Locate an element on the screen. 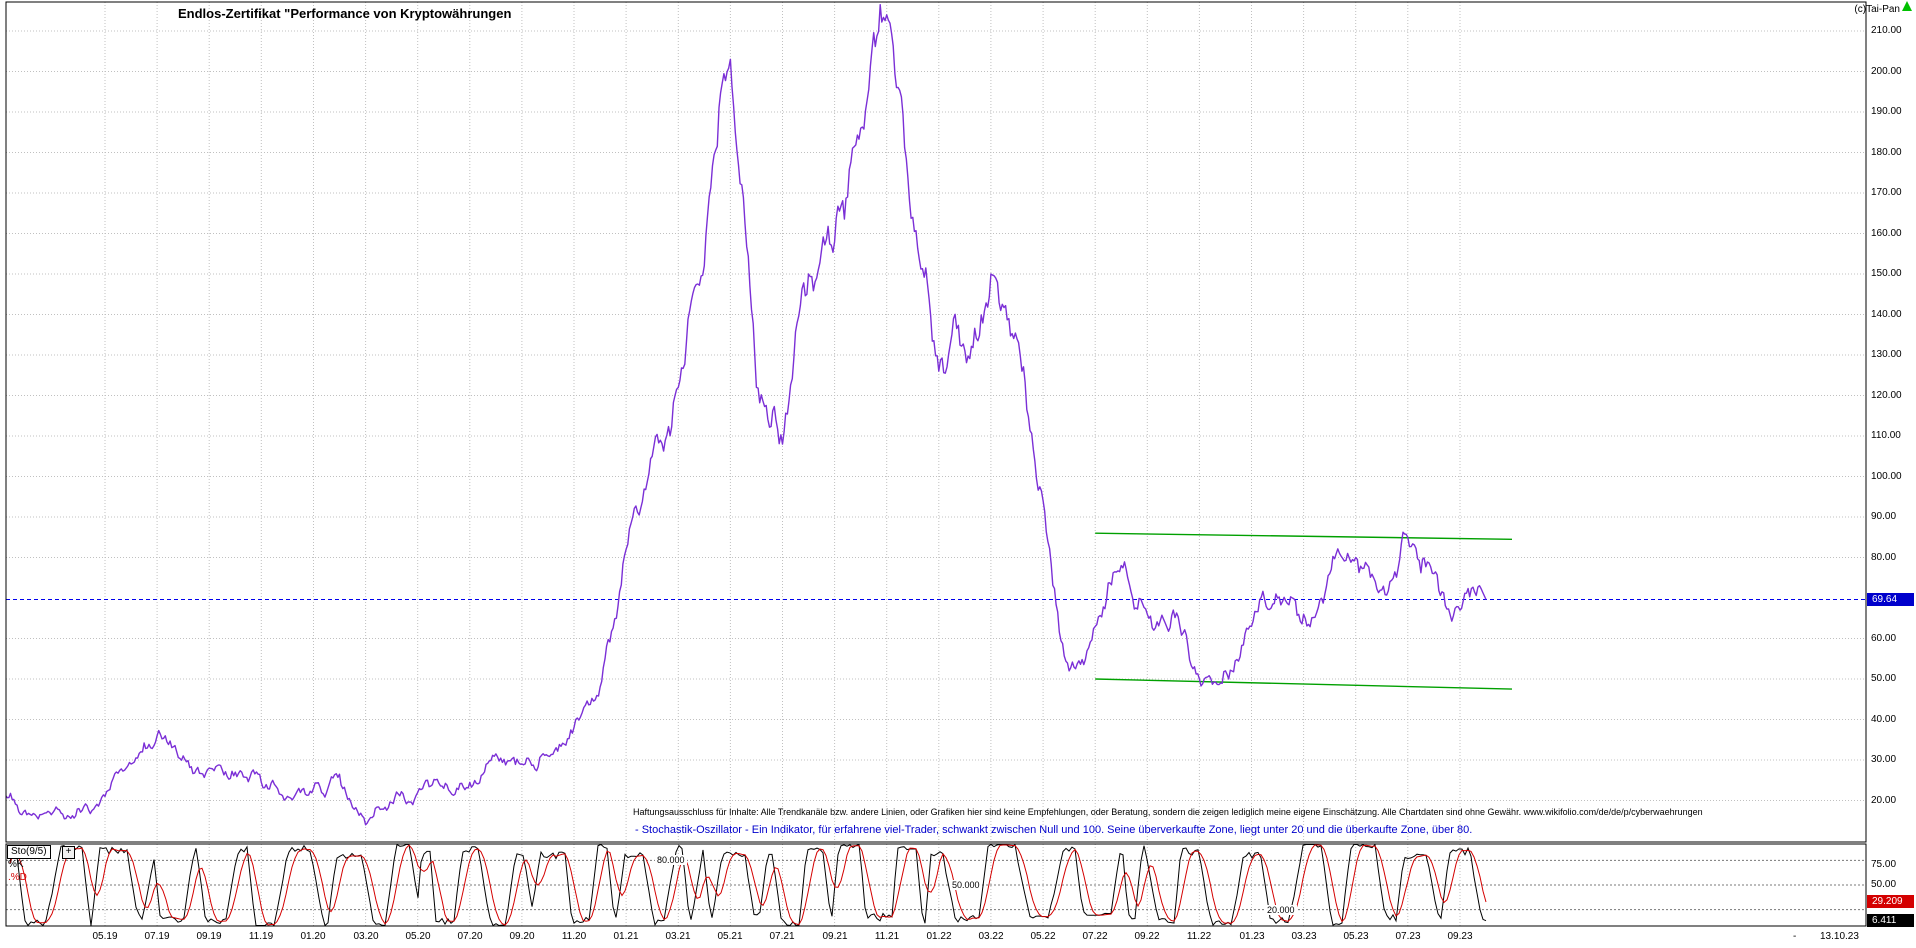 The height and width of the screenshot is (948, 1916). last-date-label: 13.10.23 is located at coordinates (1839, 936).